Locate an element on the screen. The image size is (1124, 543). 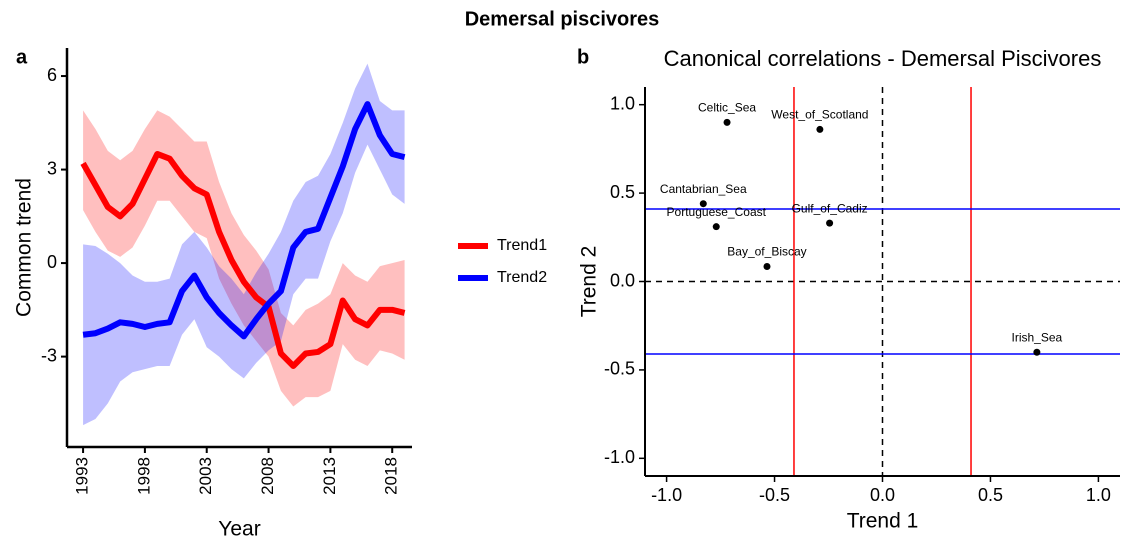
x-tick-label: 2008 is located at coordinates (267, 476).